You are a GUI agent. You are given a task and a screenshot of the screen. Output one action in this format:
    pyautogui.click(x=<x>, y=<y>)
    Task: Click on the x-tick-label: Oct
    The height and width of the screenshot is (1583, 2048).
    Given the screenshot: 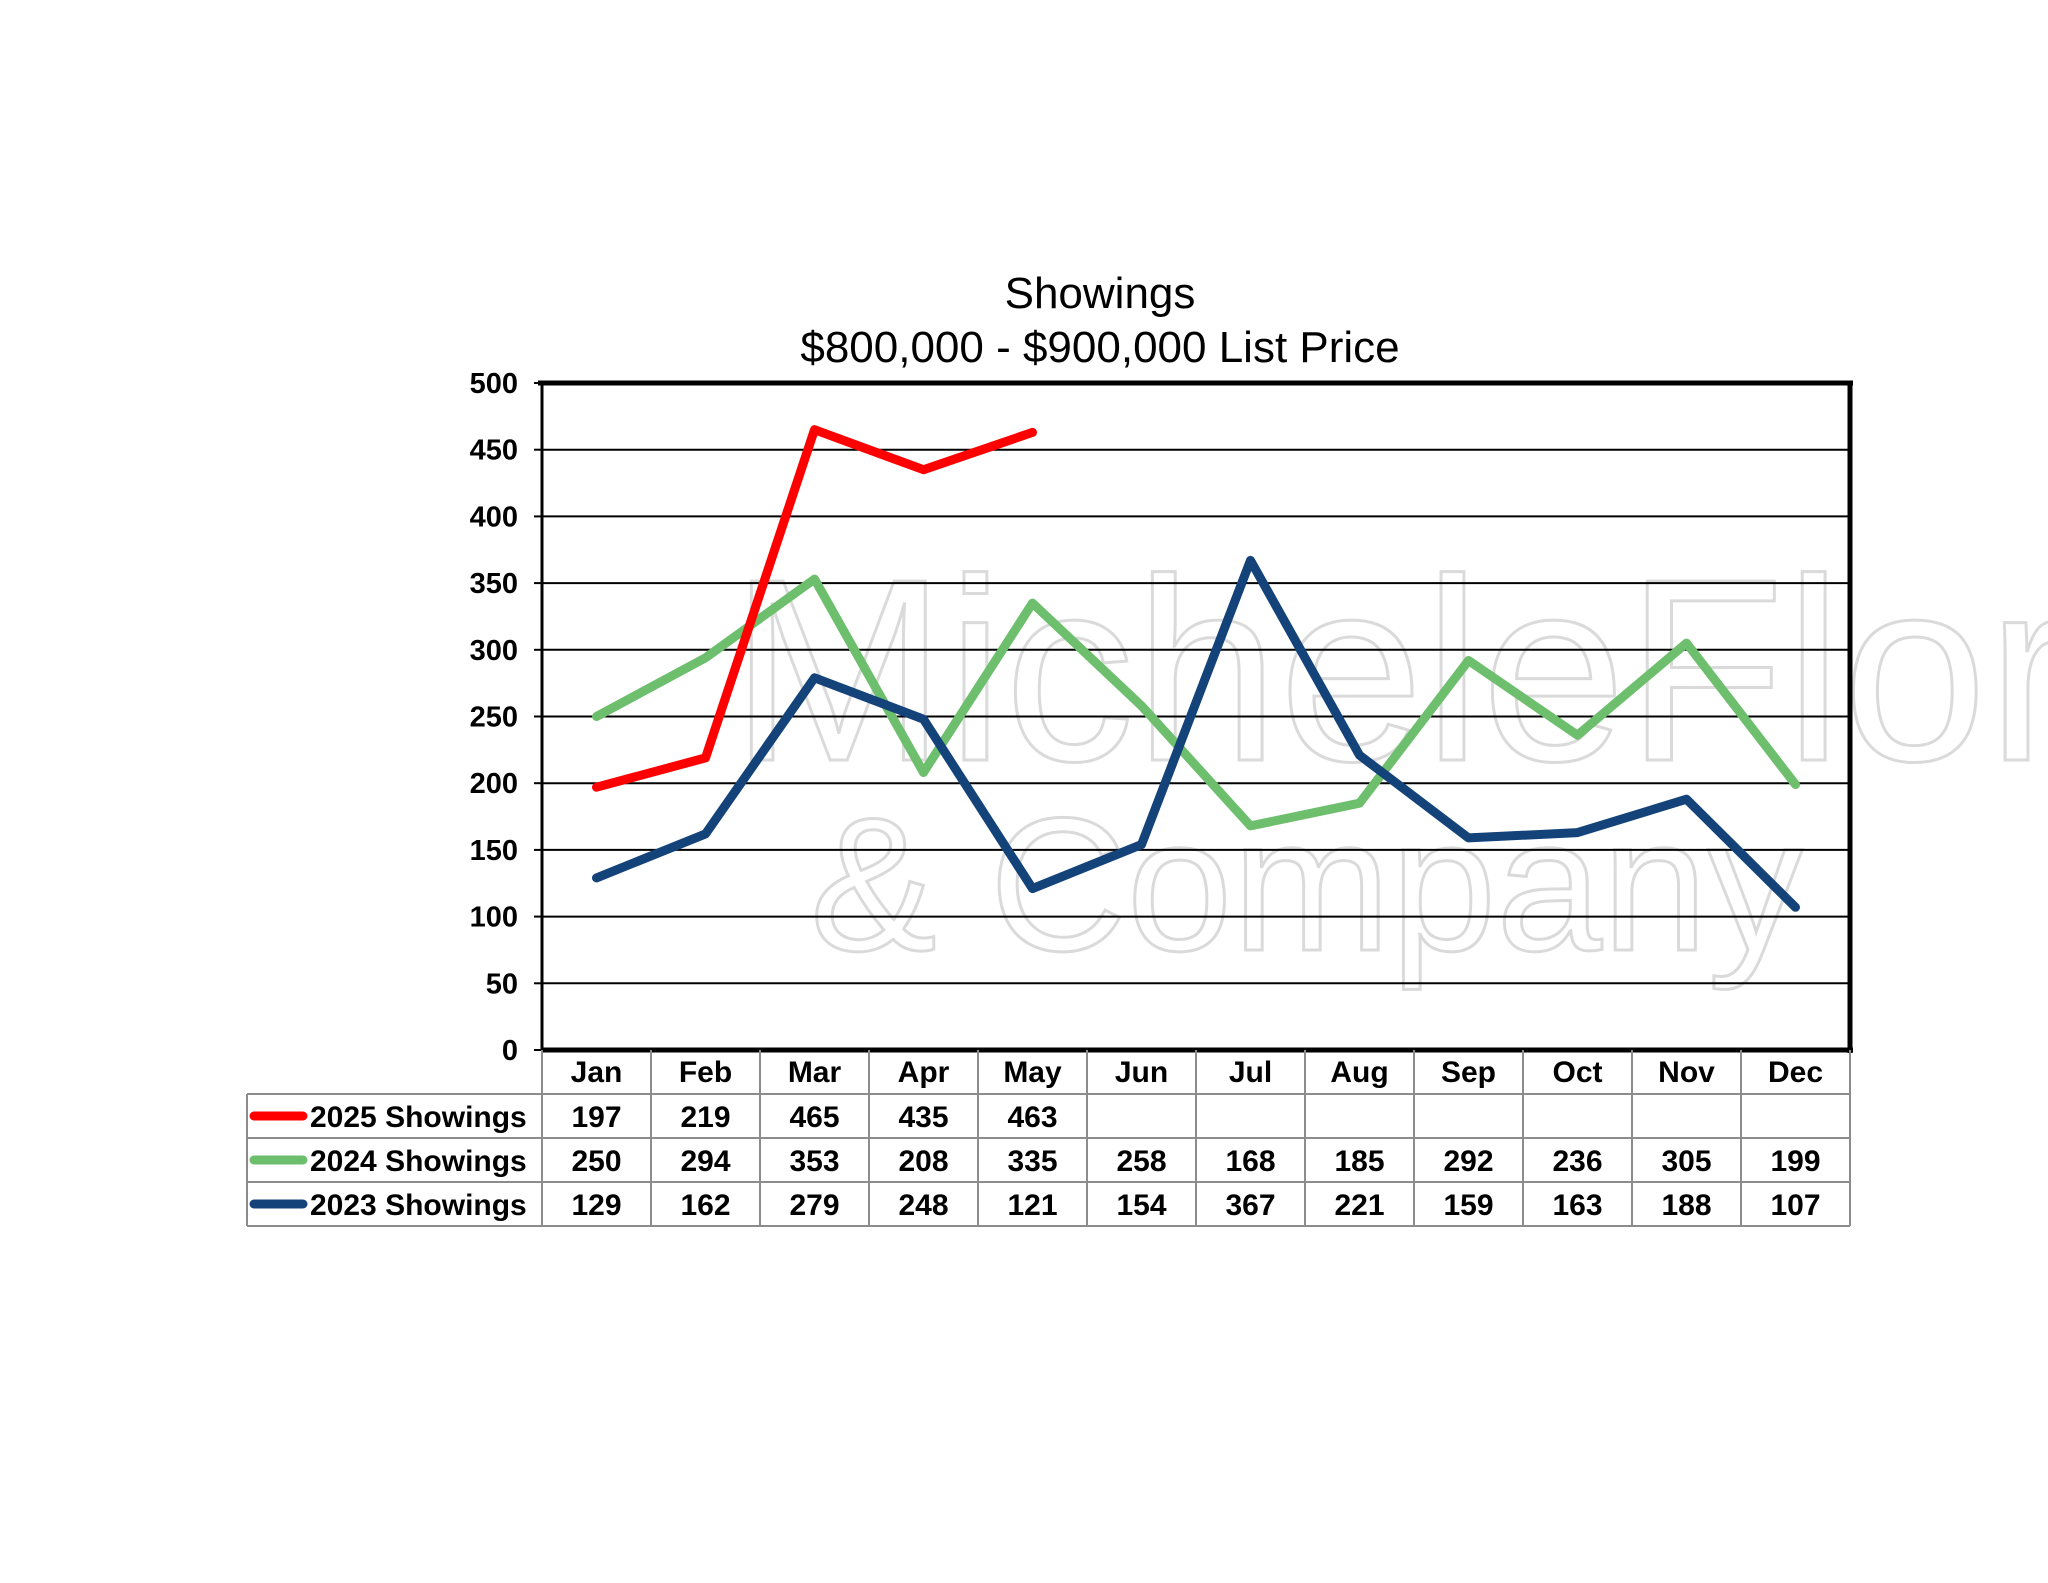 What is the action you would take?
    pyautogui.click(x=1577, y=1072)
    